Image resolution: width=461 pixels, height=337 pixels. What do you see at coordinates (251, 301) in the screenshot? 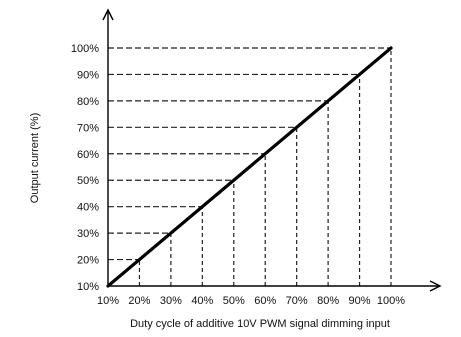
I see `x-tick-labels: 10% 20% 30% 40% 50% 60% 70% 80% 90% 100%` at bounding box center [251, 301].